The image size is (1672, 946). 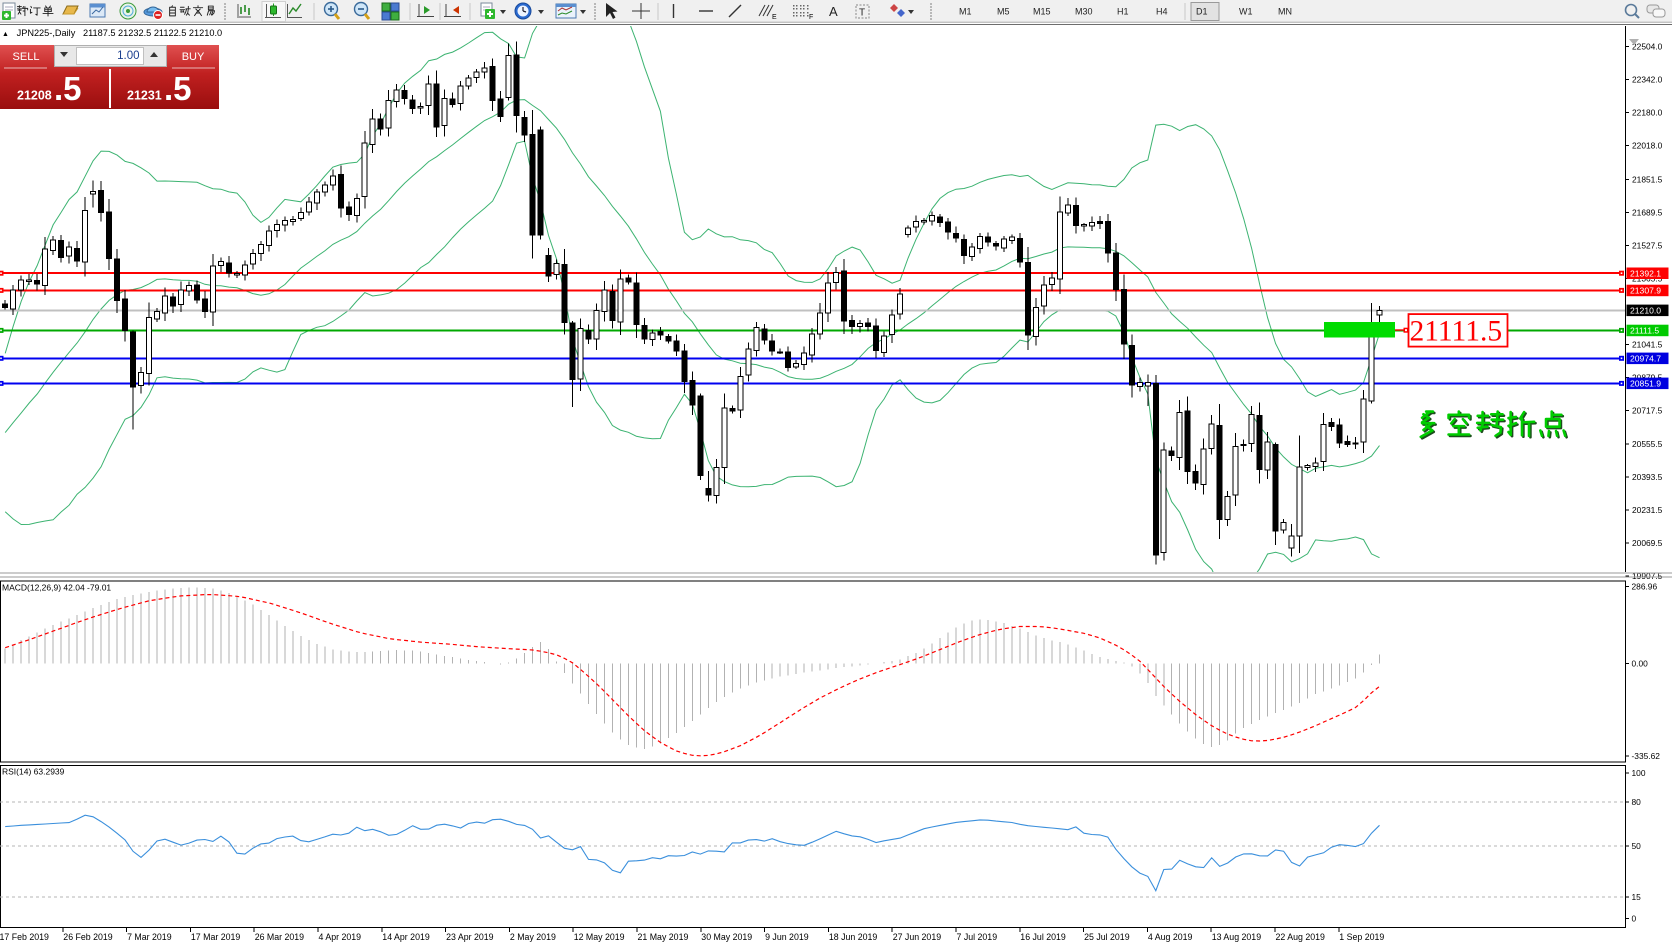 I want to click on svg-text: 20974.7, so click(x=1645, y=359).